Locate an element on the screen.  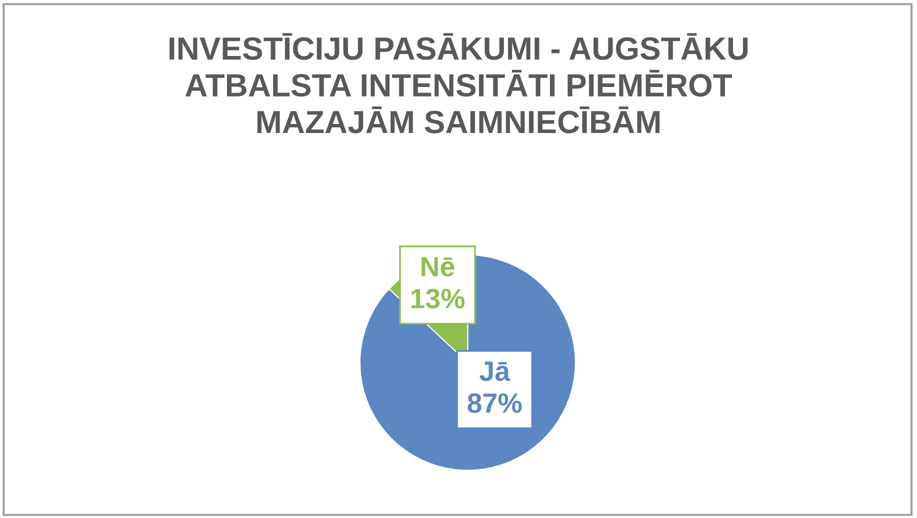
slice-label: Nē is located at coordinates (438, 267).